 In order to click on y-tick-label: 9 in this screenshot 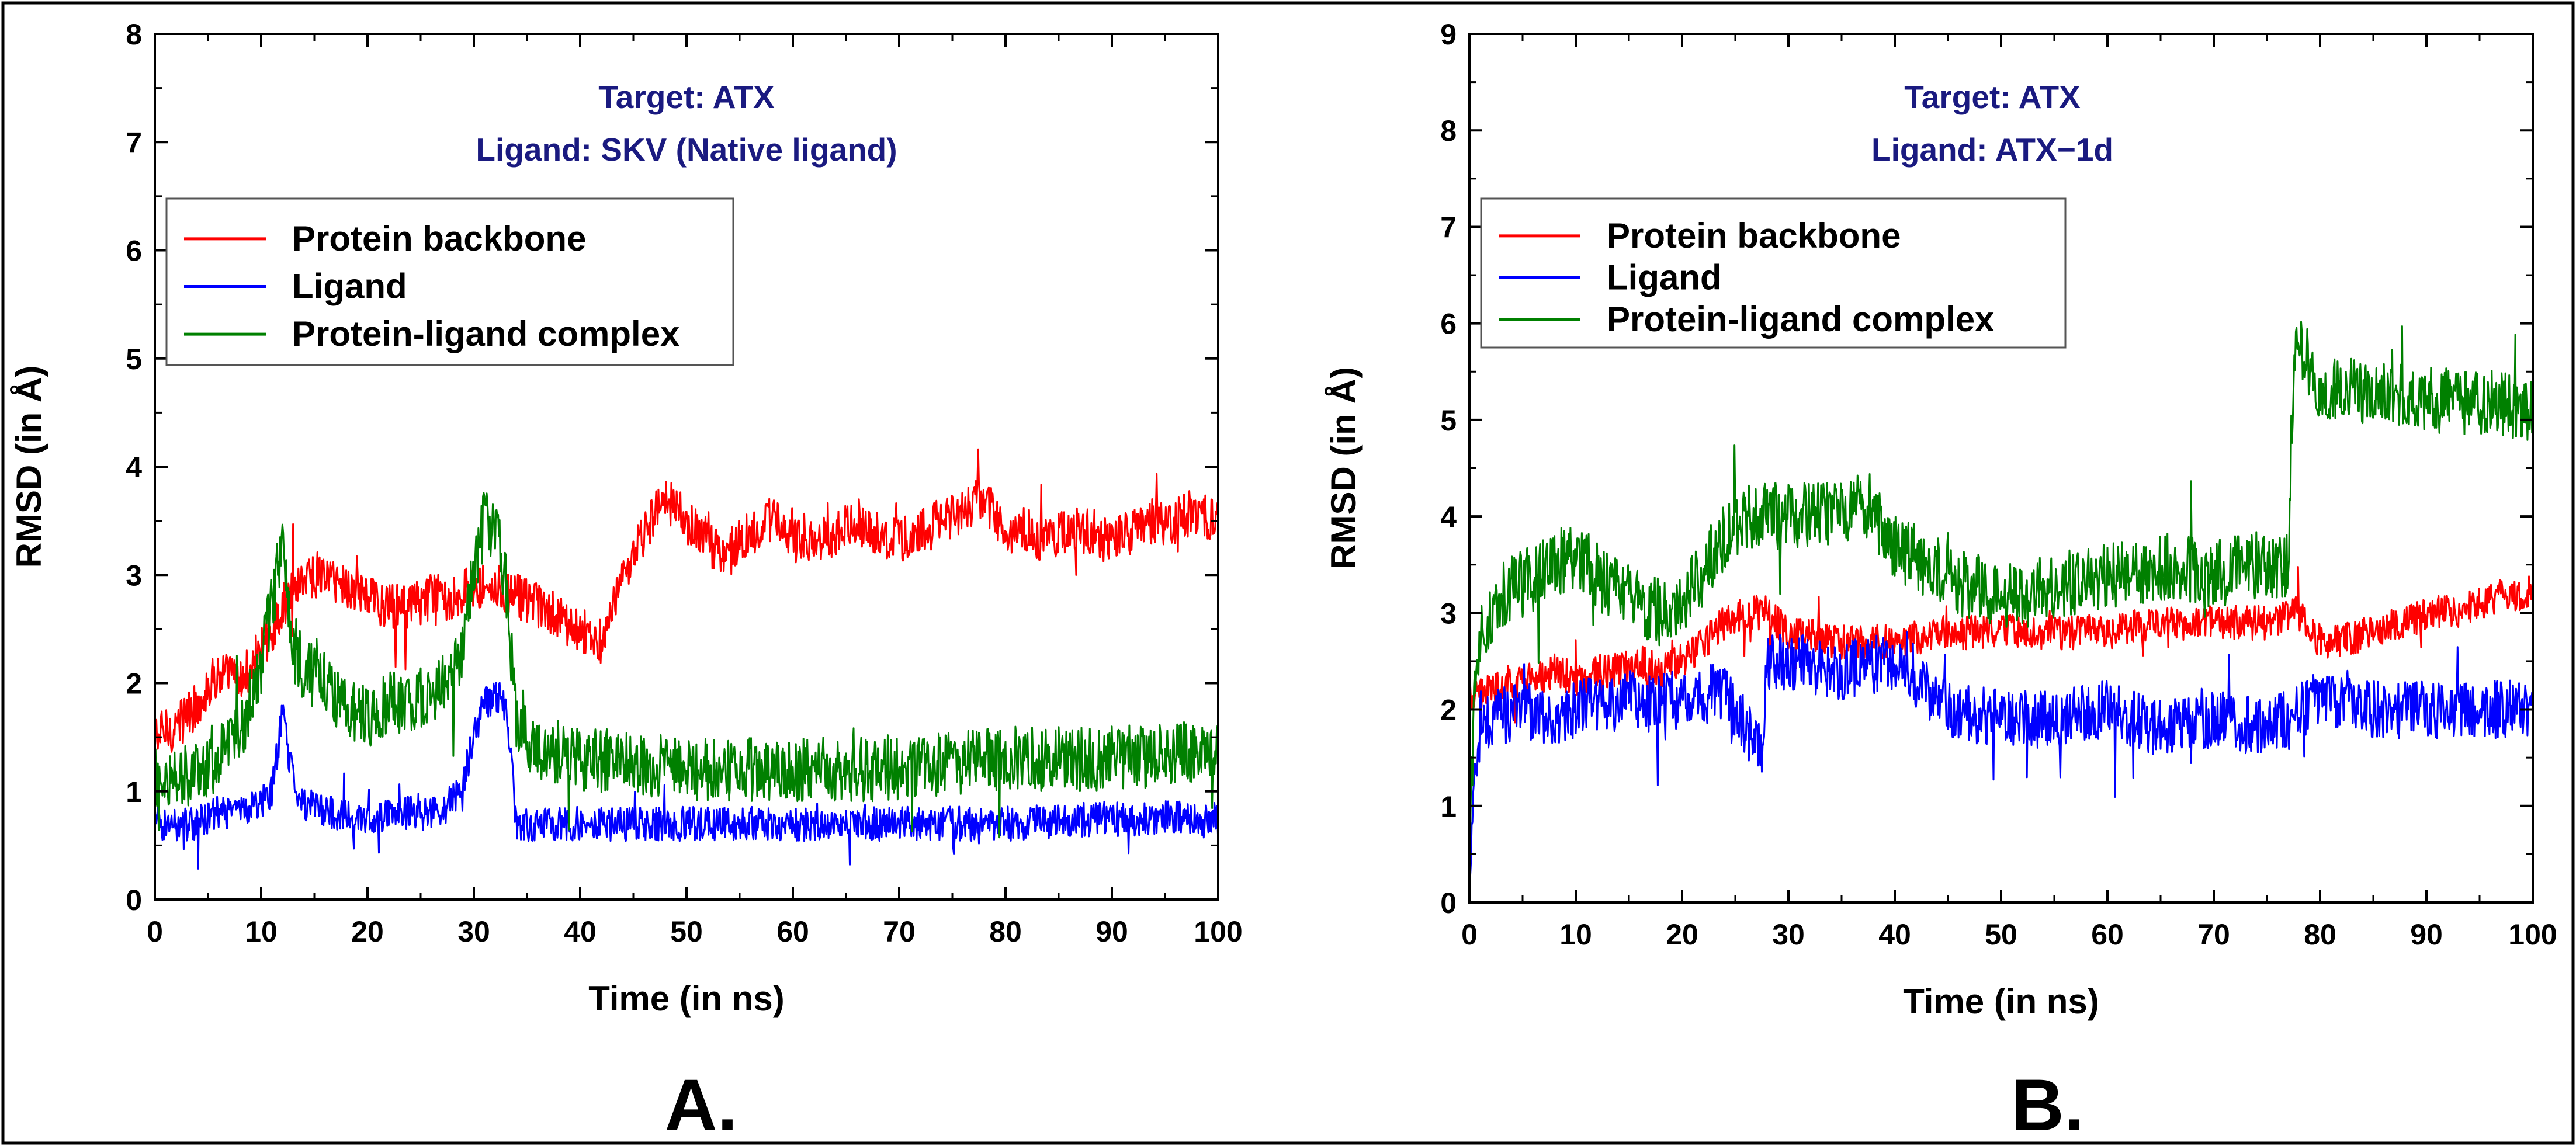, I will do `click(1448, 34)`.